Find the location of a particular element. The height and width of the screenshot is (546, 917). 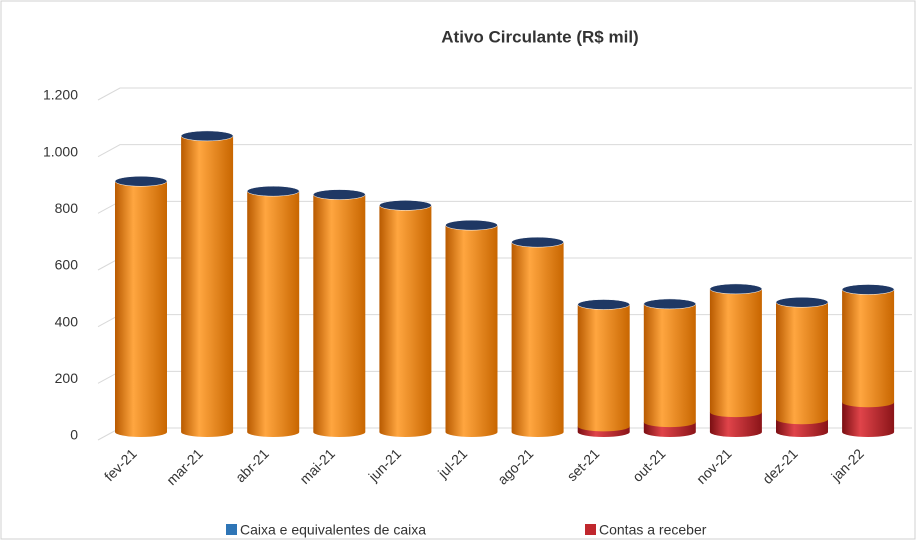

y-tick-label: 1.000 is located at coordinates (60, 151).